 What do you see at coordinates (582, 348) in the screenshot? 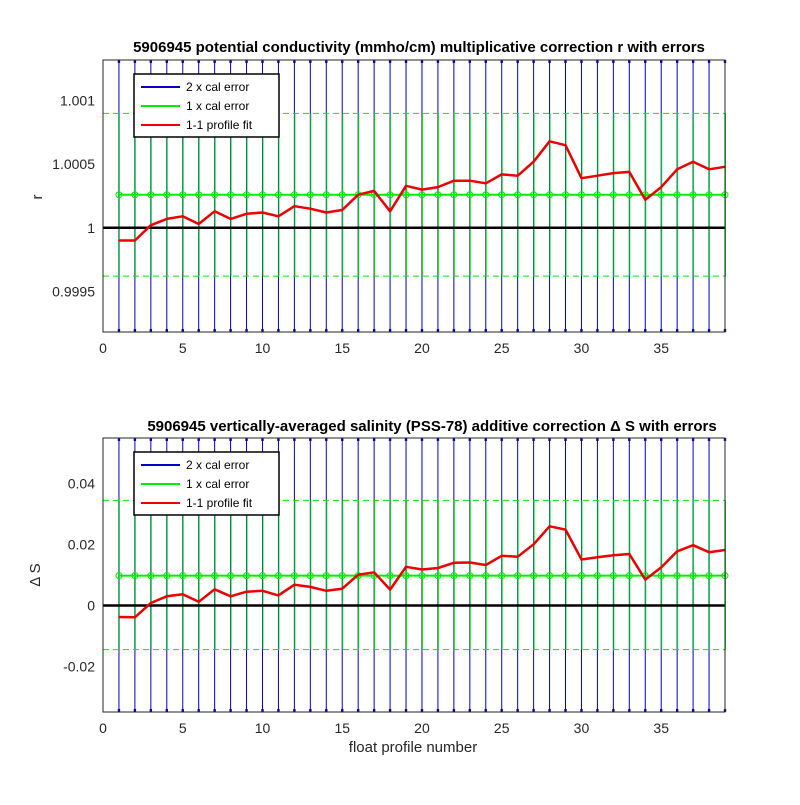
I see `x-tick-label: 30` at bounding box center [582, 348].